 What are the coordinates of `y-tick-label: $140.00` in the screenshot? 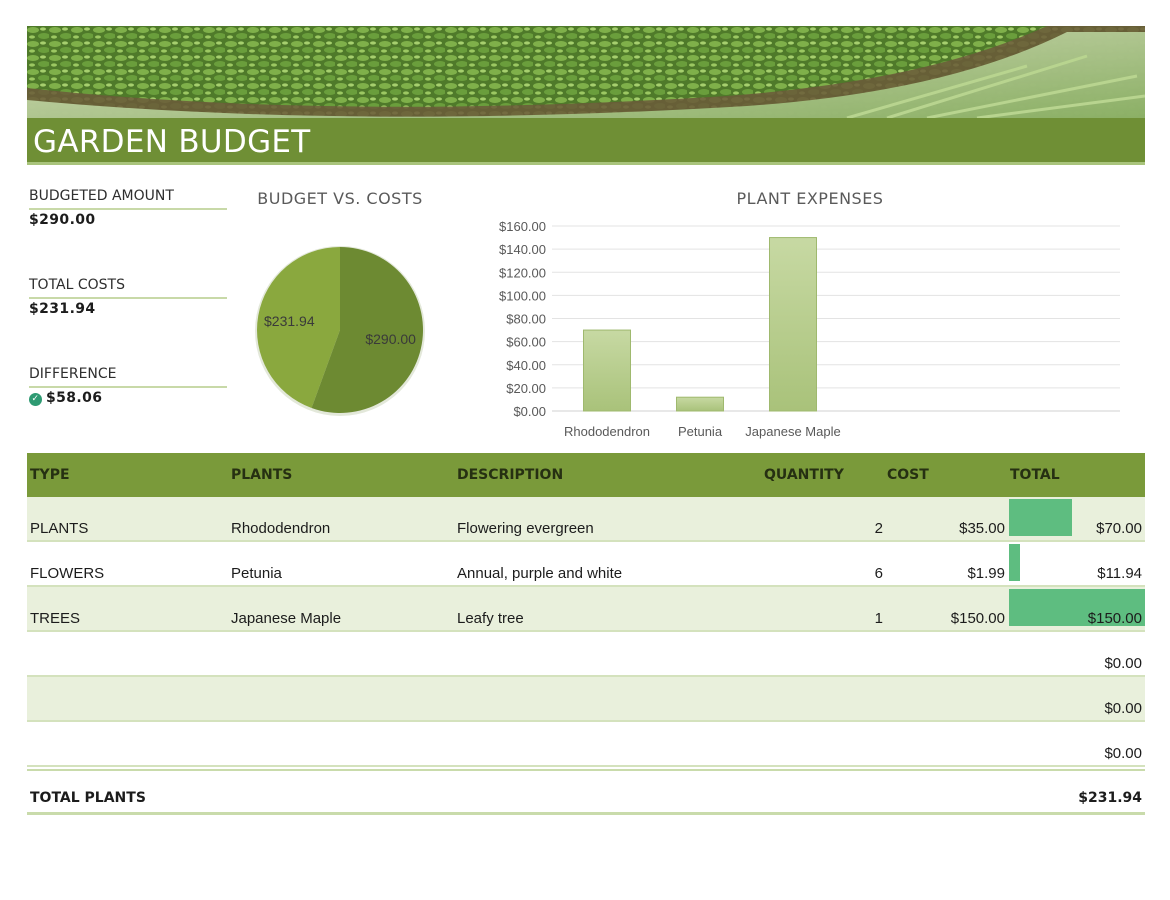 It's located at (522, 249).